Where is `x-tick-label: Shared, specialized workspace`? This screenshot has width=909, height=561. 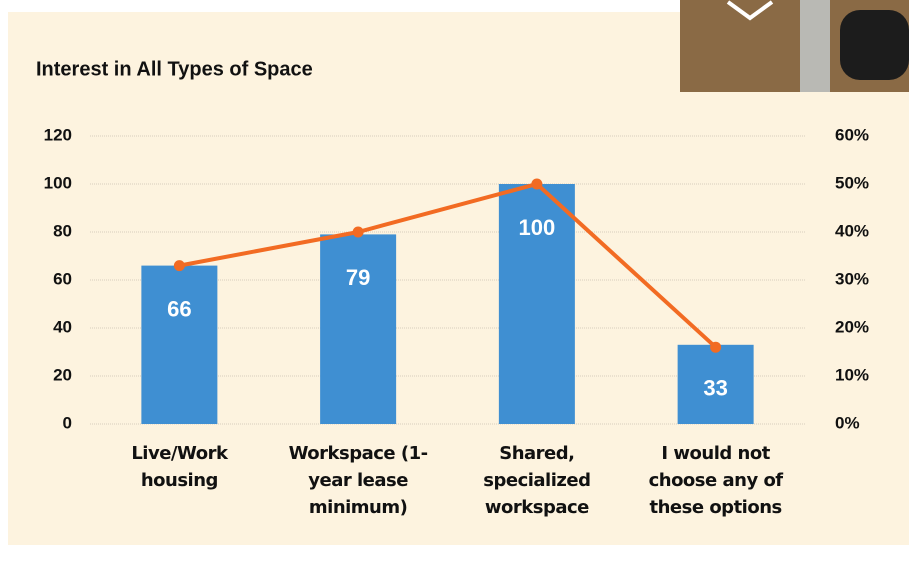 x-tick-label: Shared, specialized workspace is located at coordinates (537, 480).